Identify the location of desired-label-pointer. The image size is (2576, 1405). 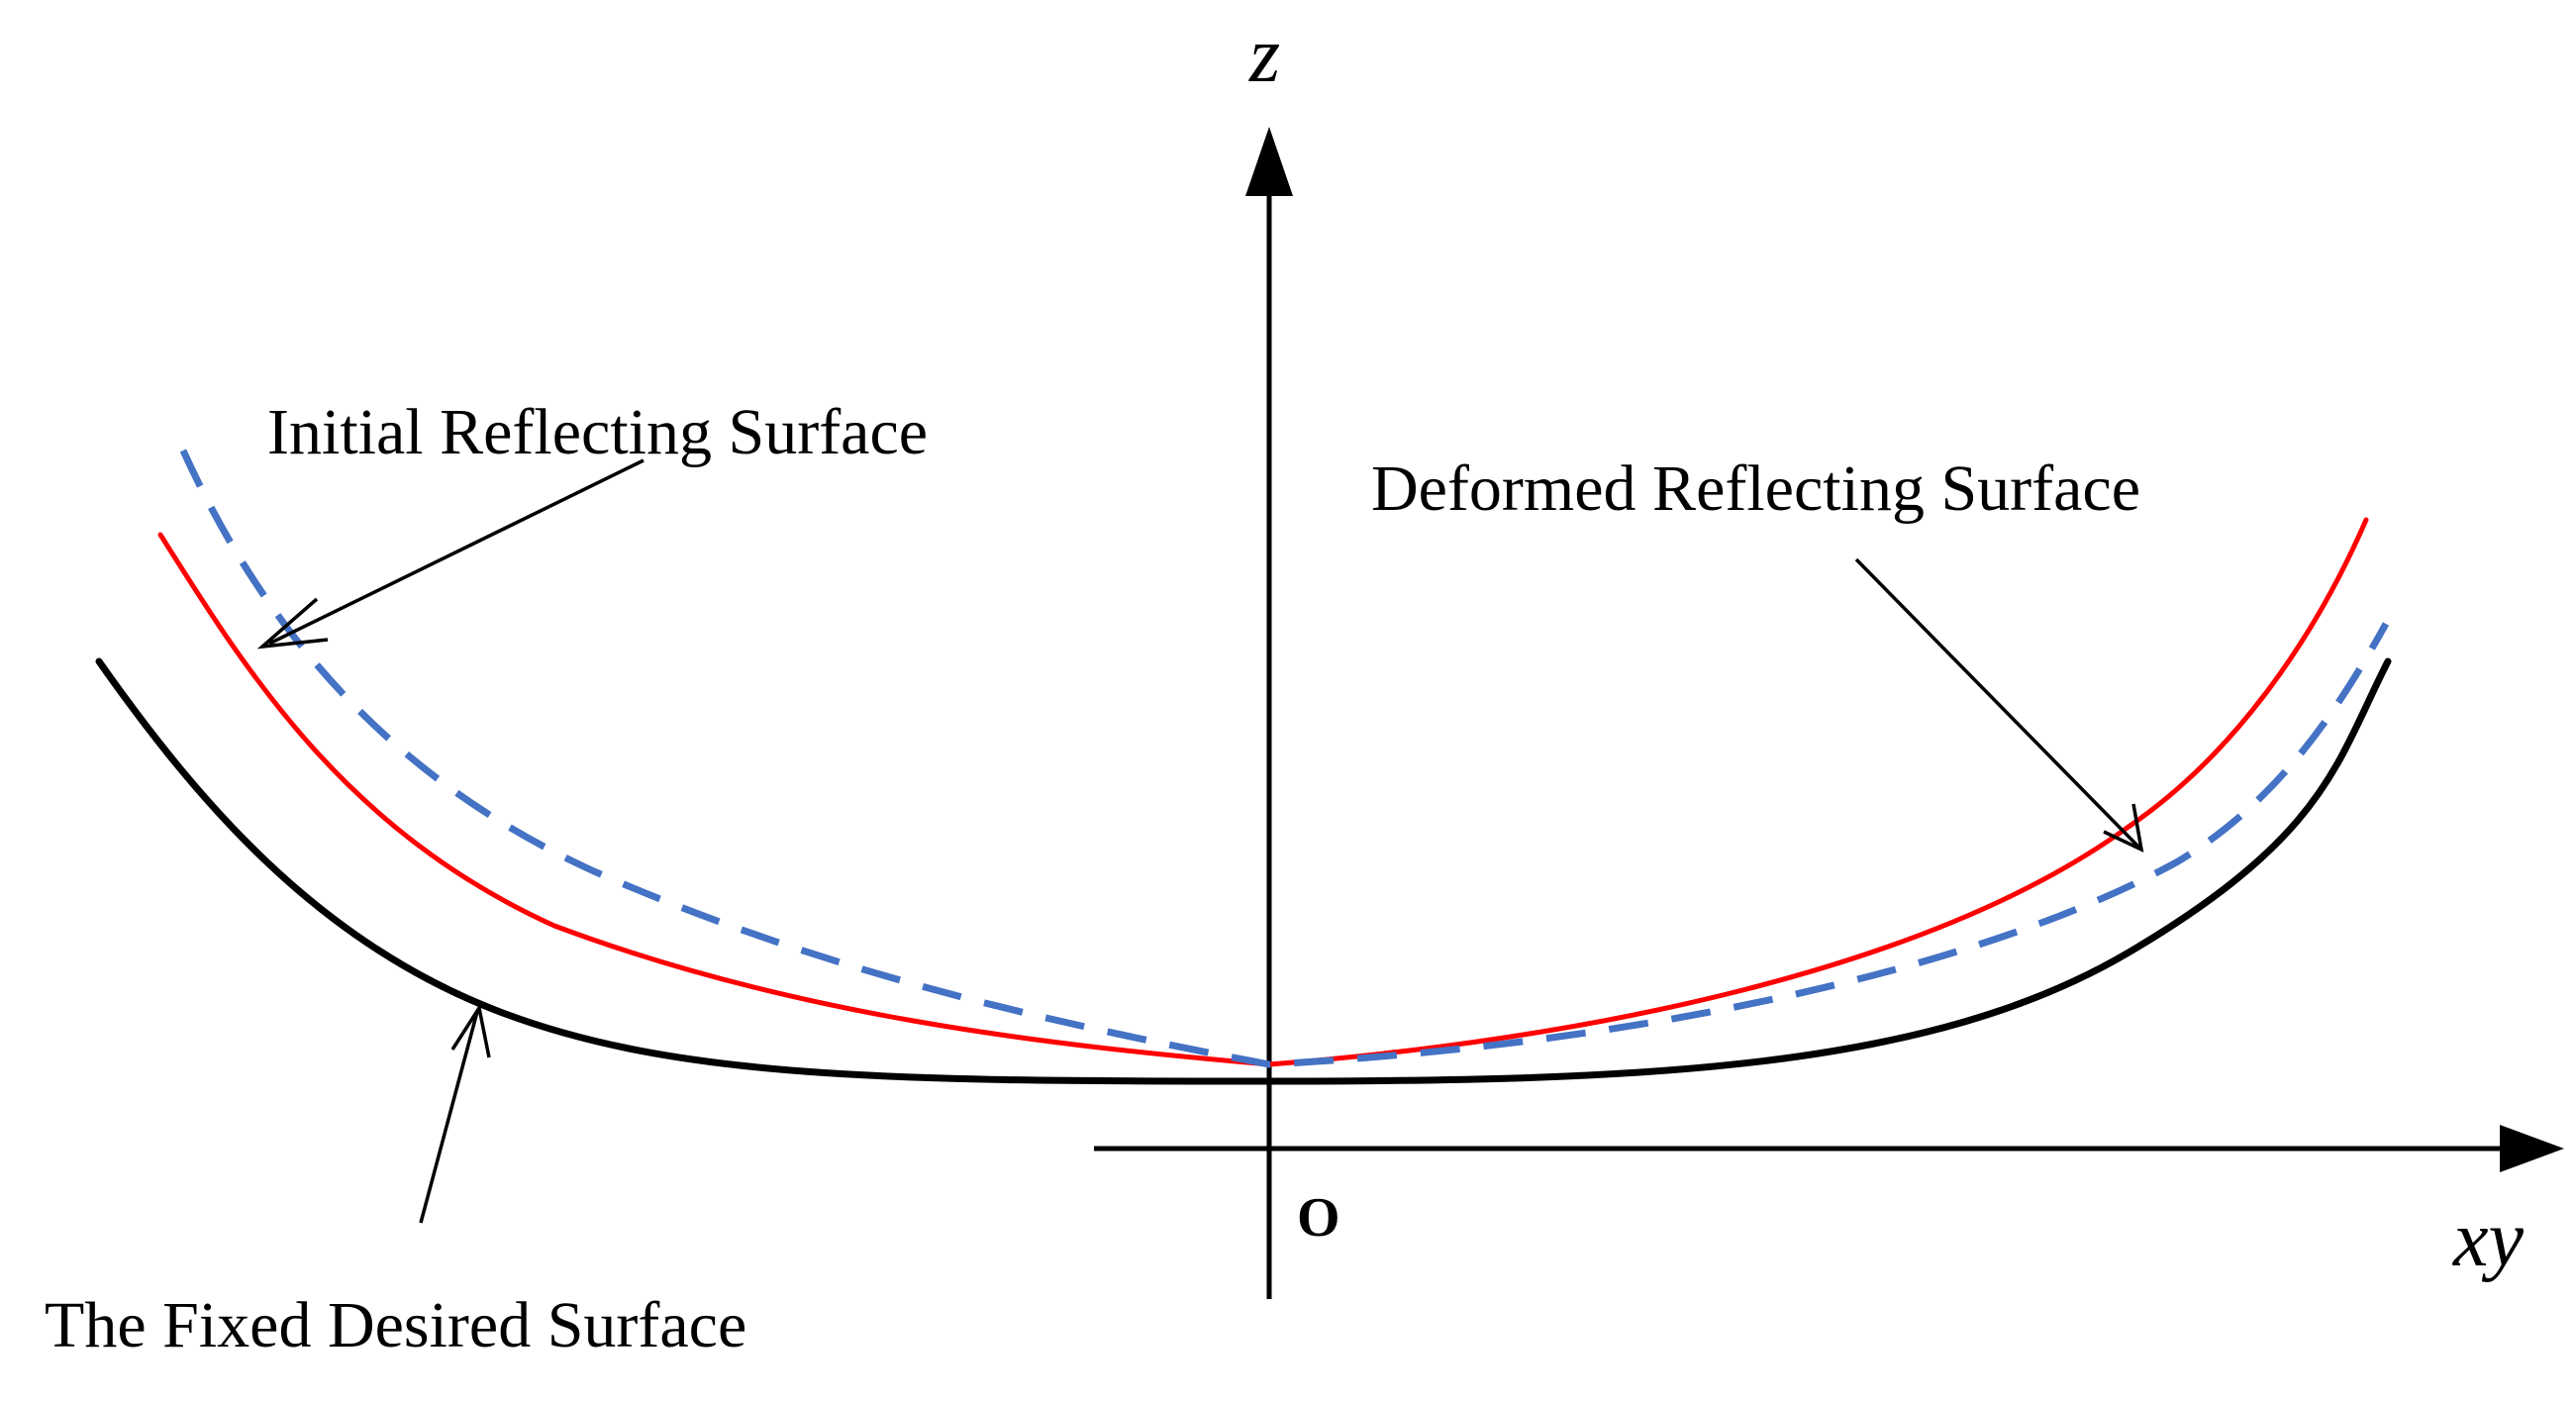
(449, 1117).